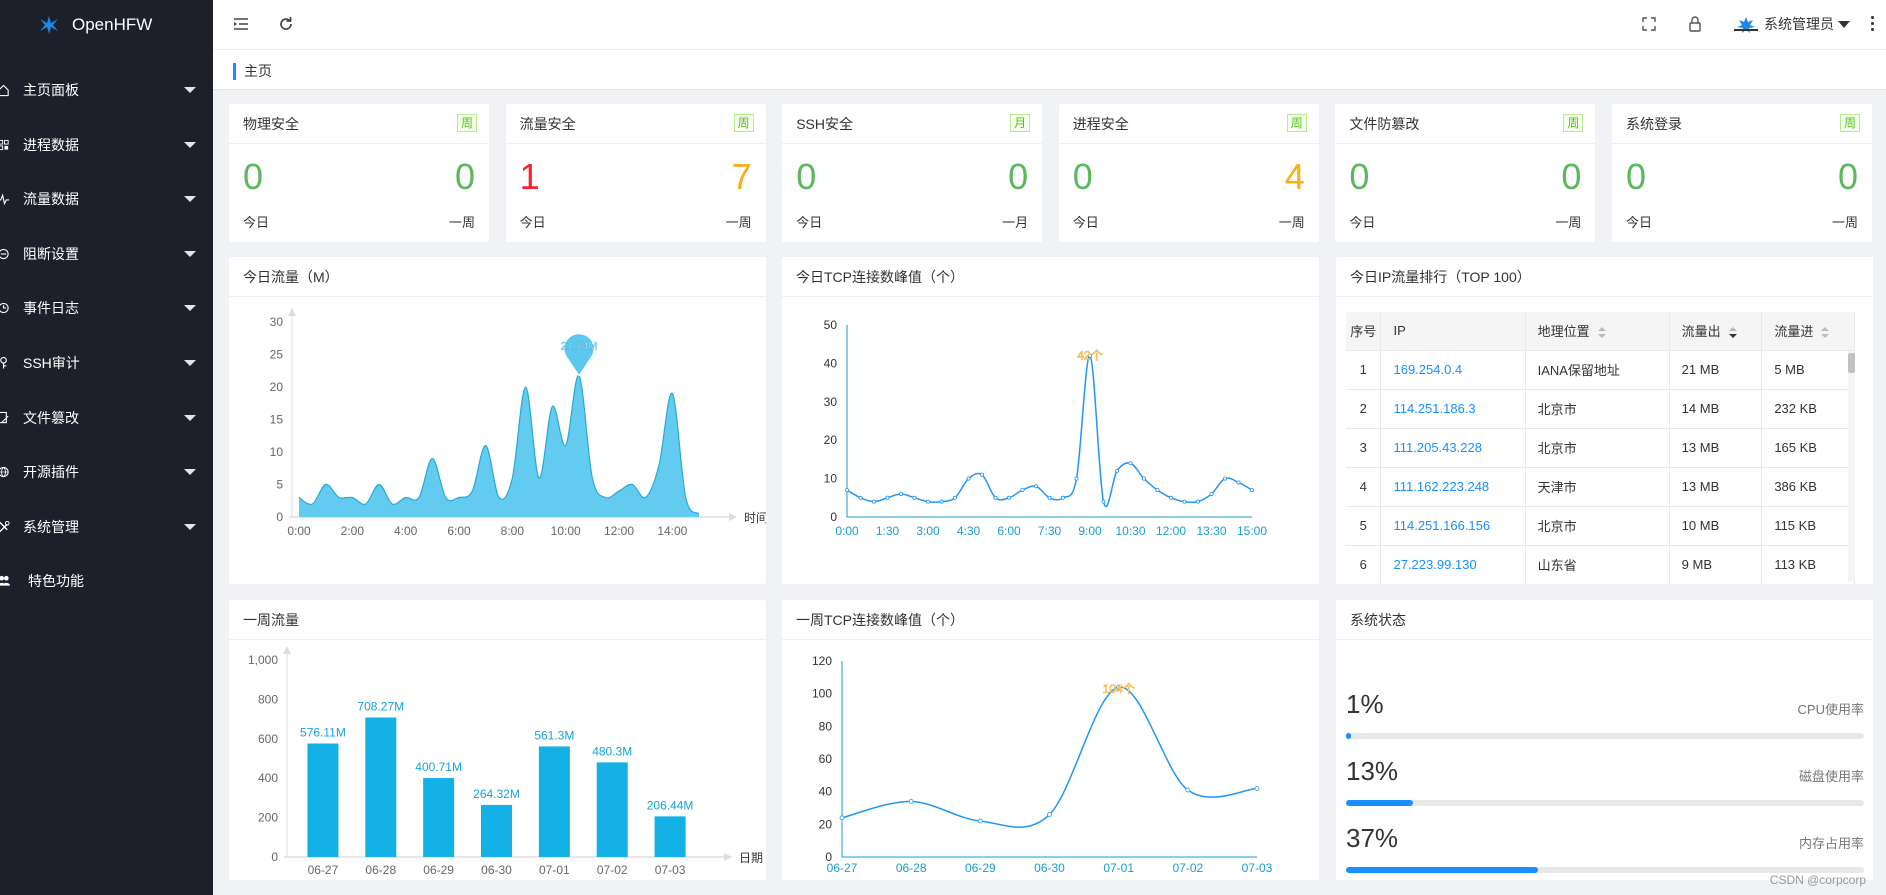 This screenshot has height=895, width=1886. Describe the element at coordinates (826, 824) in the screenshot. I see `y-tick-label: 20` at that location.